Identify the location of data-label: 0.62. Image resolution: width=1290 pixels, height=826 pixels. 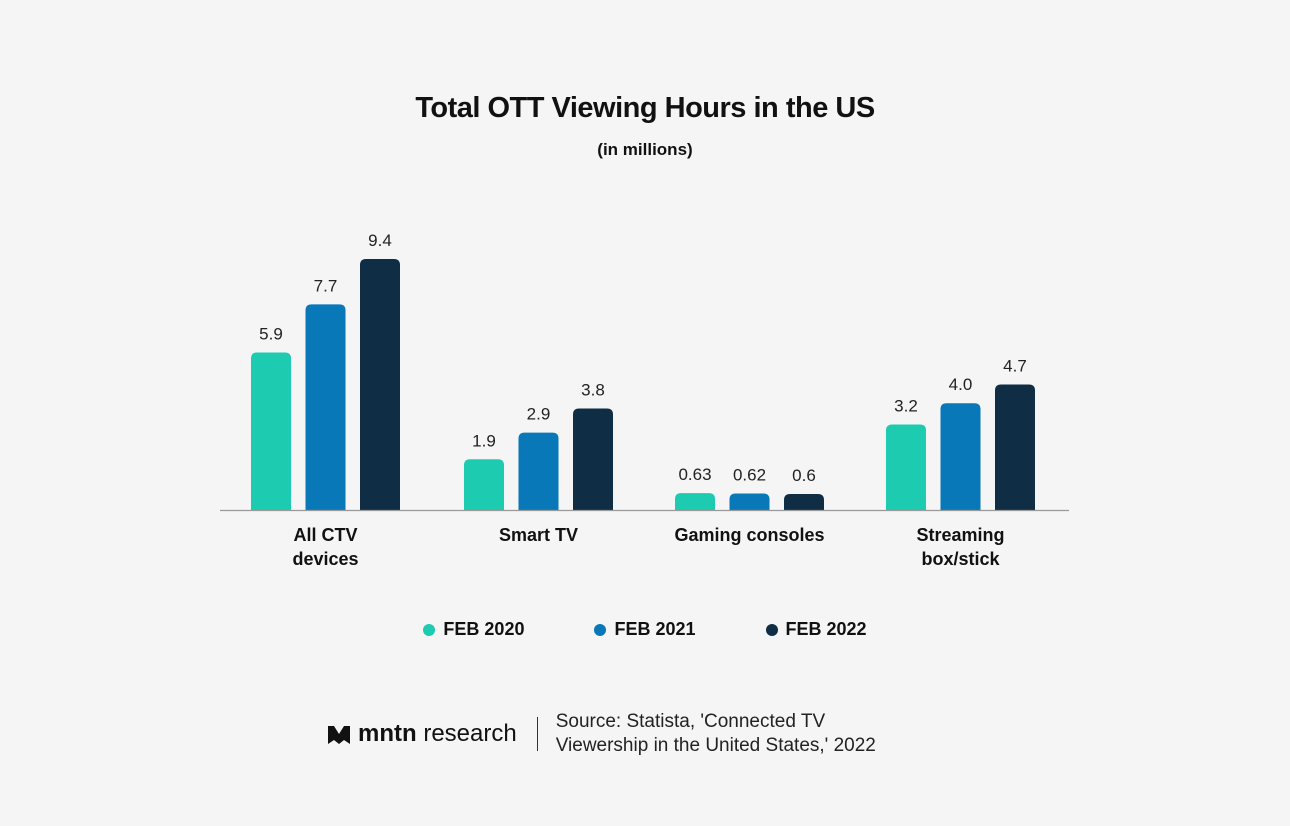
(749, 474).